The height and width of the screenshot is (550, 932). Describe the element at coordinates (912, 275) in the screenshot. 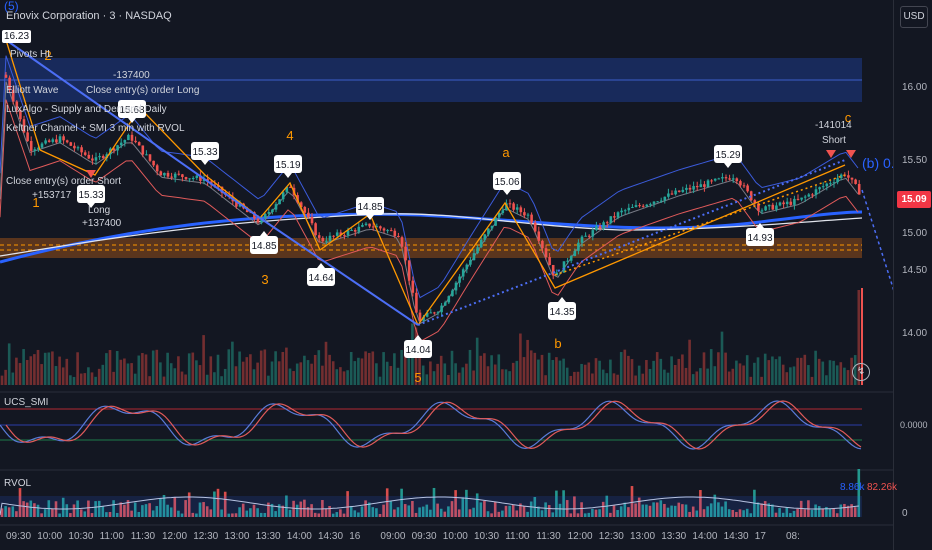

I see `price-scale` at that location.